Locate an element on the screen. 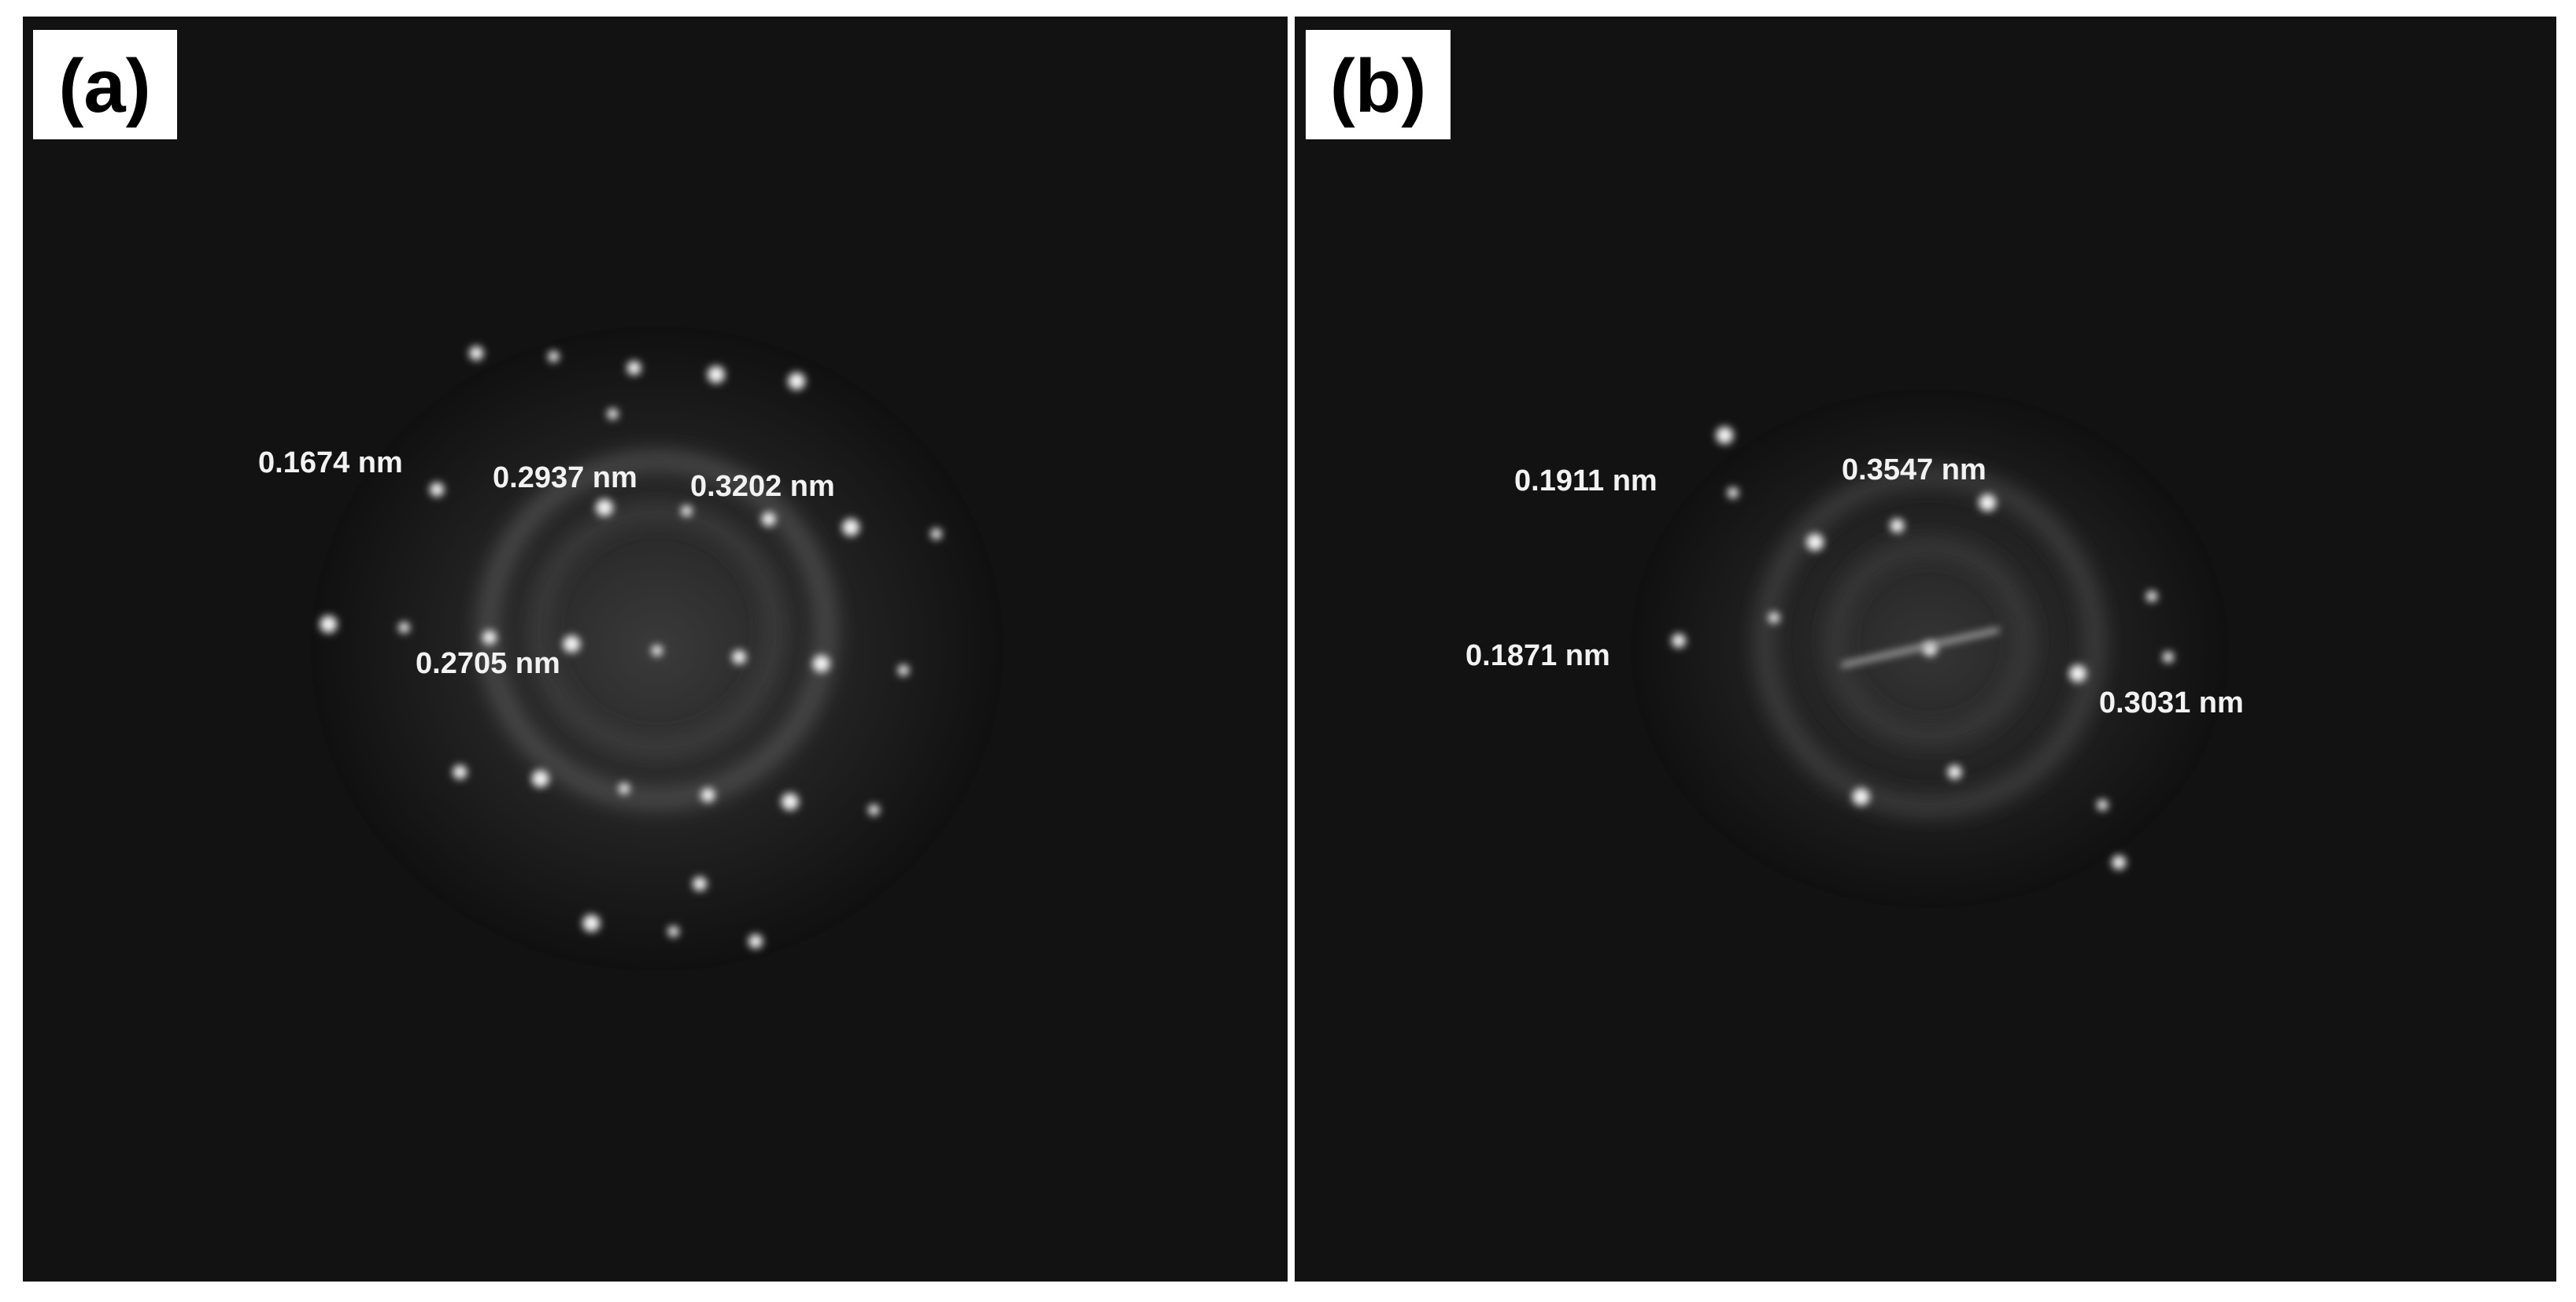 The image size is (2576, 1302). annotation: 0.1674 nm is located at coordinates (330, 462).